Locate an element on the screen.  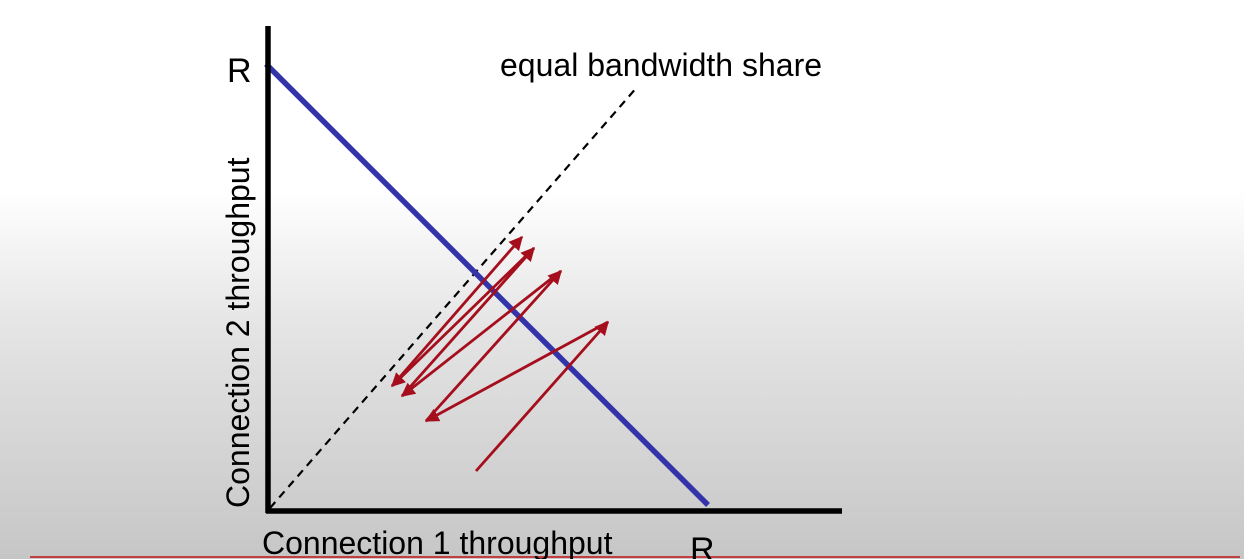
trajectory is located at coordinates (500, 353).